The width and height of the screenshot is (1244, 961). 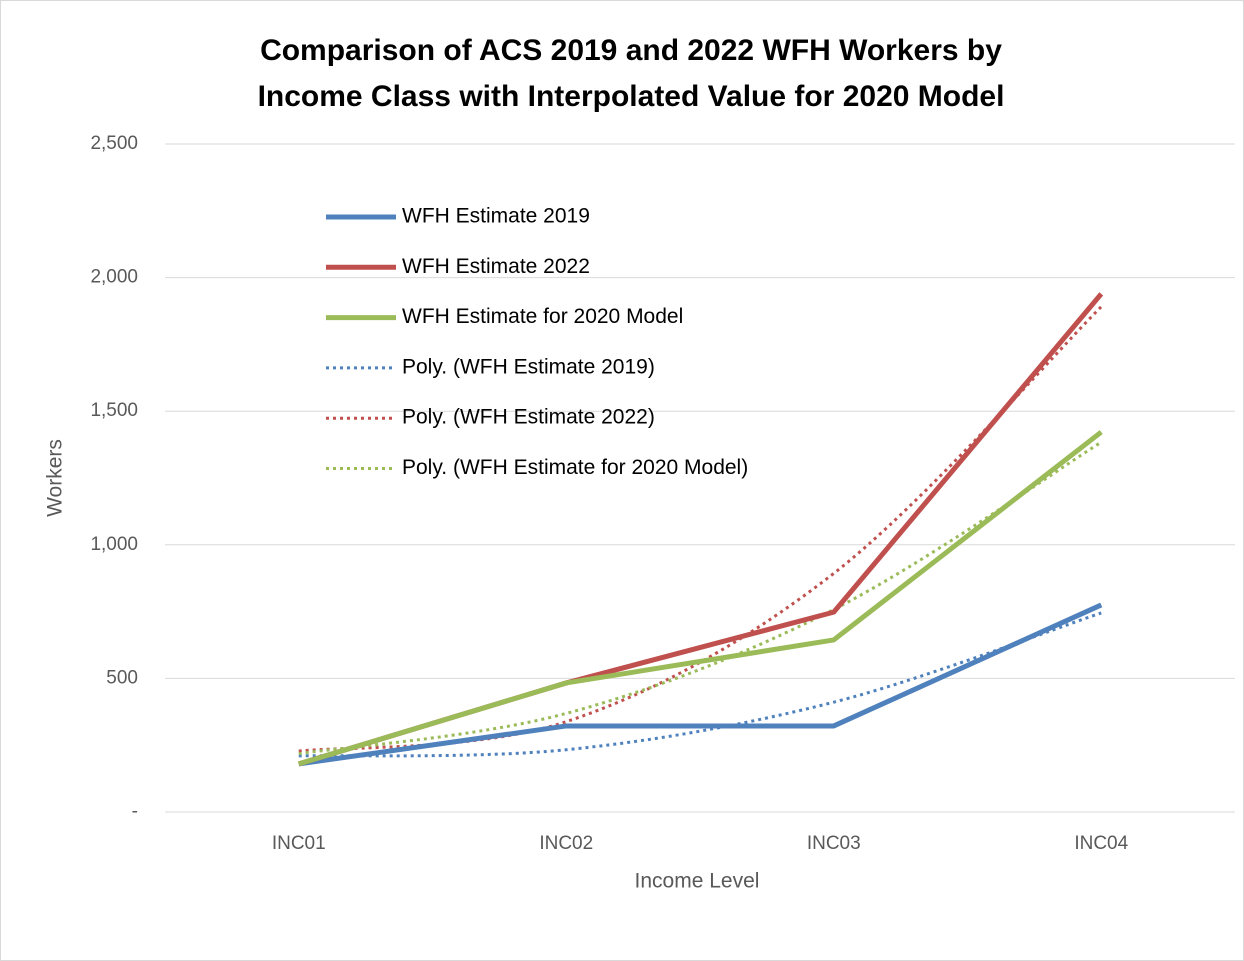 I want to click on legend-label: WFH Estimate 2022, so click(x=496, y=266).